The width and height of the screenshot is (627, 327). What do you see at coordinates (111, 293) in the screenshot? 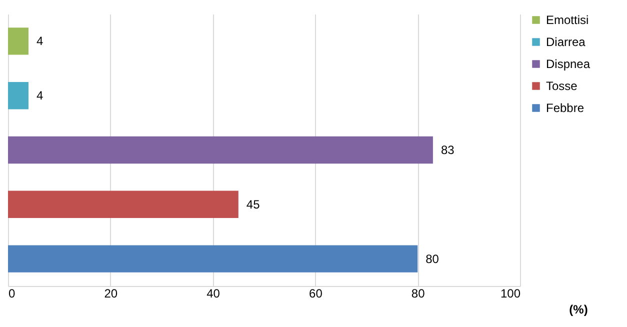
I see `x-tick-label: 20` at bounding box center [111, 293].